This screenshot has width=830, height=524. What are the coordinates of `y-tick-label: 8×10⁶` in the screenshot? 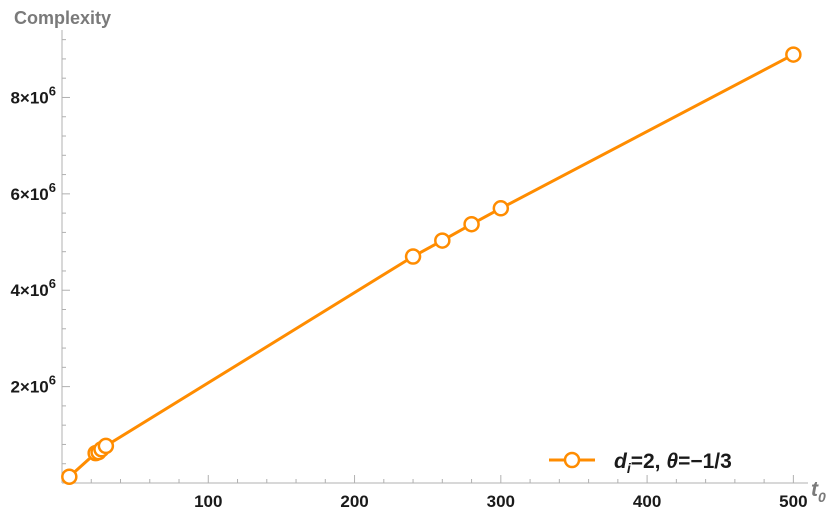 It's located at (33, 95).